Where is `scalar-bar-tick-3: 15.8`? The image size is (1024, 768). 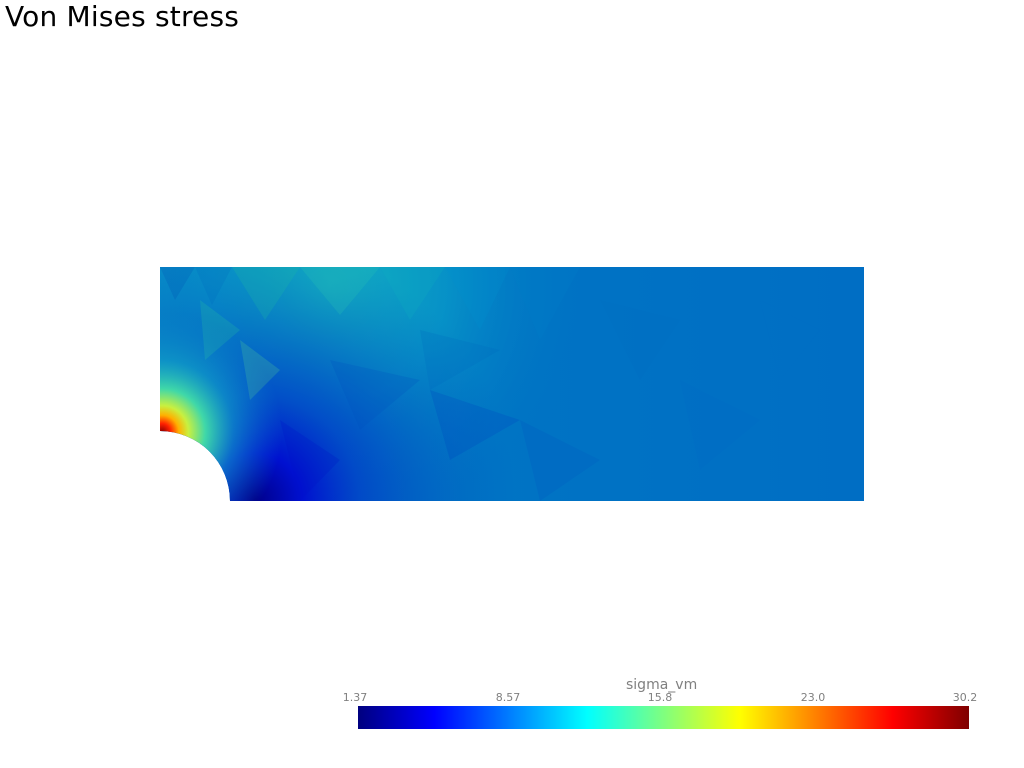 scalar-bar-tick-3: 15.8 is located at coordinates (660, 697).